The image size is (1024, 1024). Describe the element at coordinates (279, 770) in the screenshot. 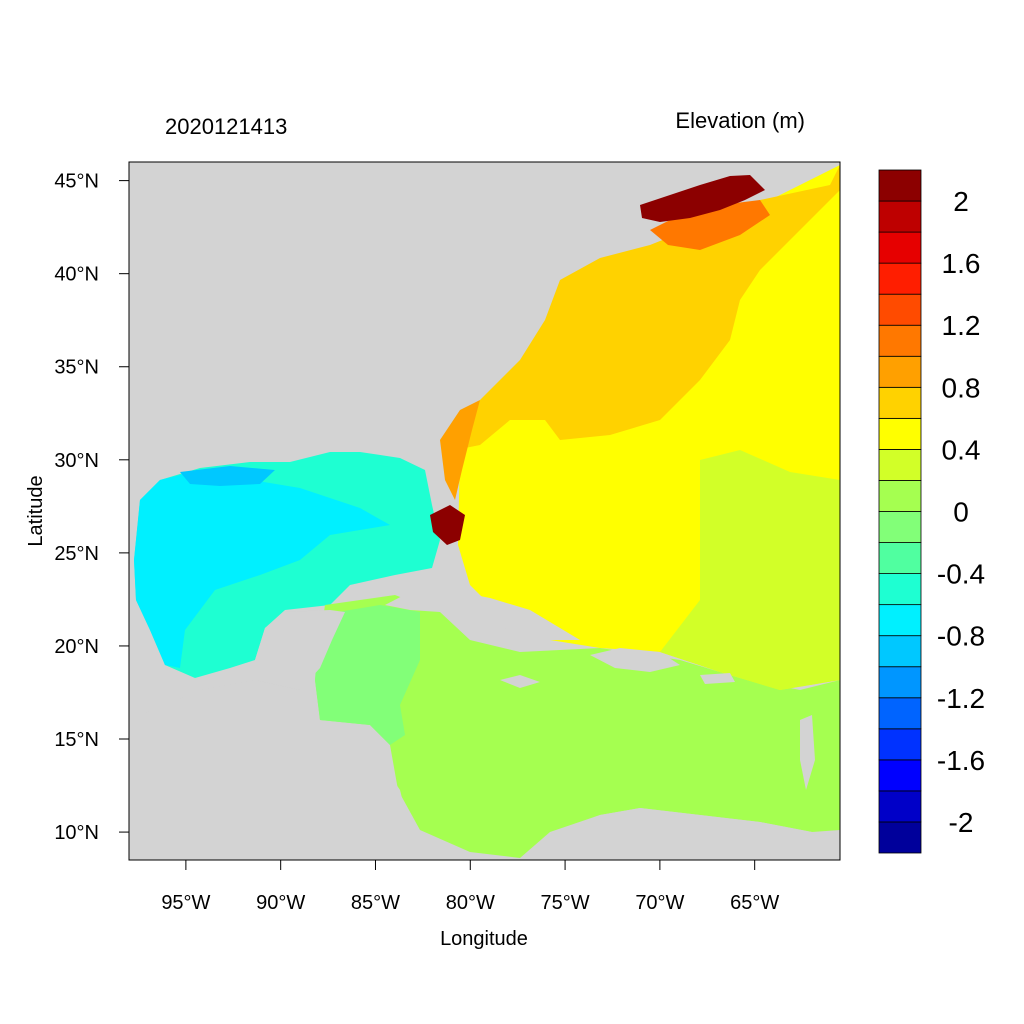

I see `central-america-landmass` at that location.